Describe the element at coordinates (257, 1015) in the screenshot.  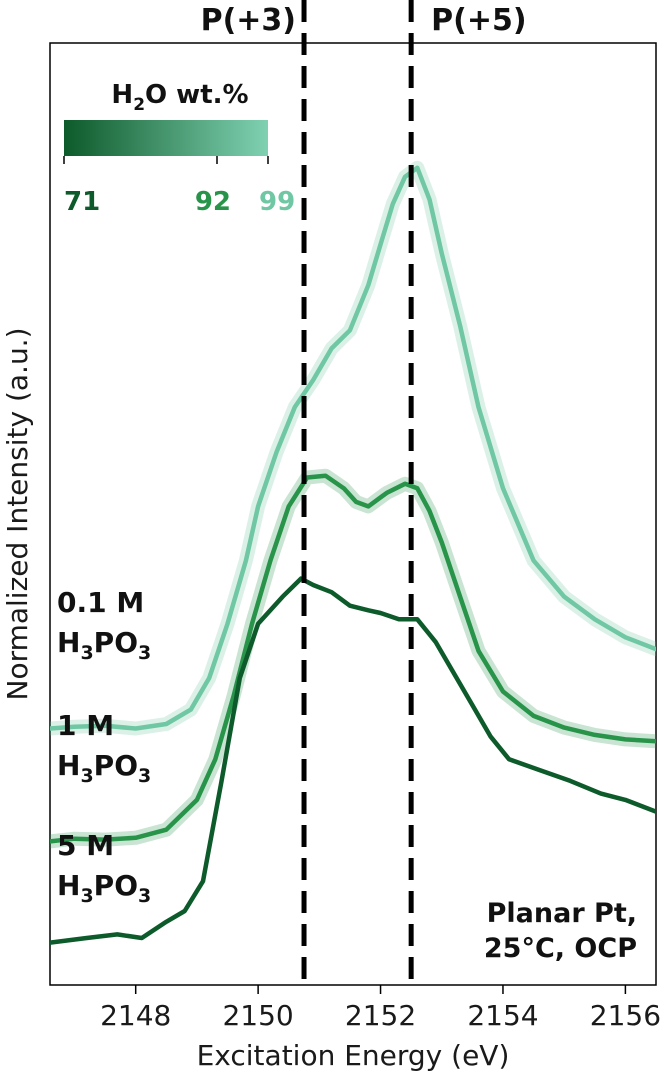
I see `x-tick-label: 2150` at that location.